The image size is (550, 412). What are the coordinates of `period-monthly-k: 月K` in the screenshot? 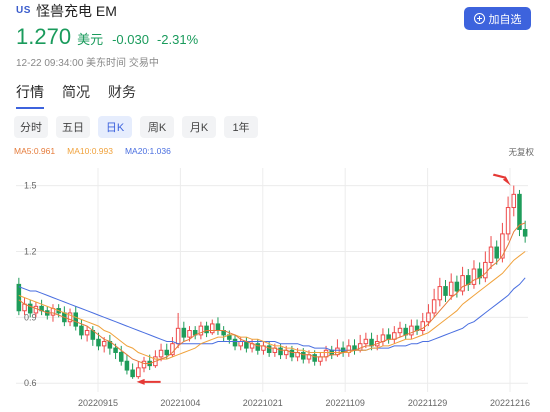 It's located at (199, 127).